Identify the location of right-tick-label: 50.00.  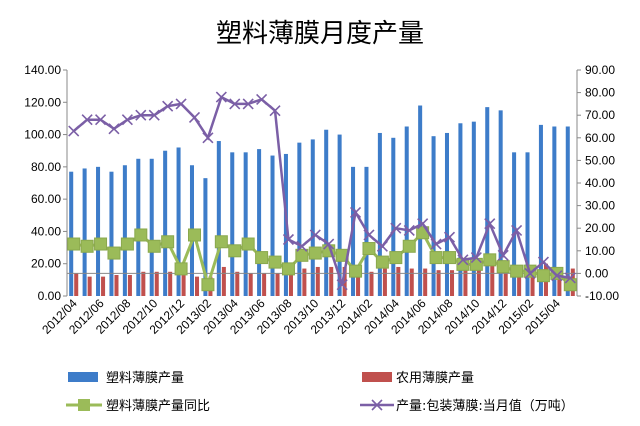
(600, 160).